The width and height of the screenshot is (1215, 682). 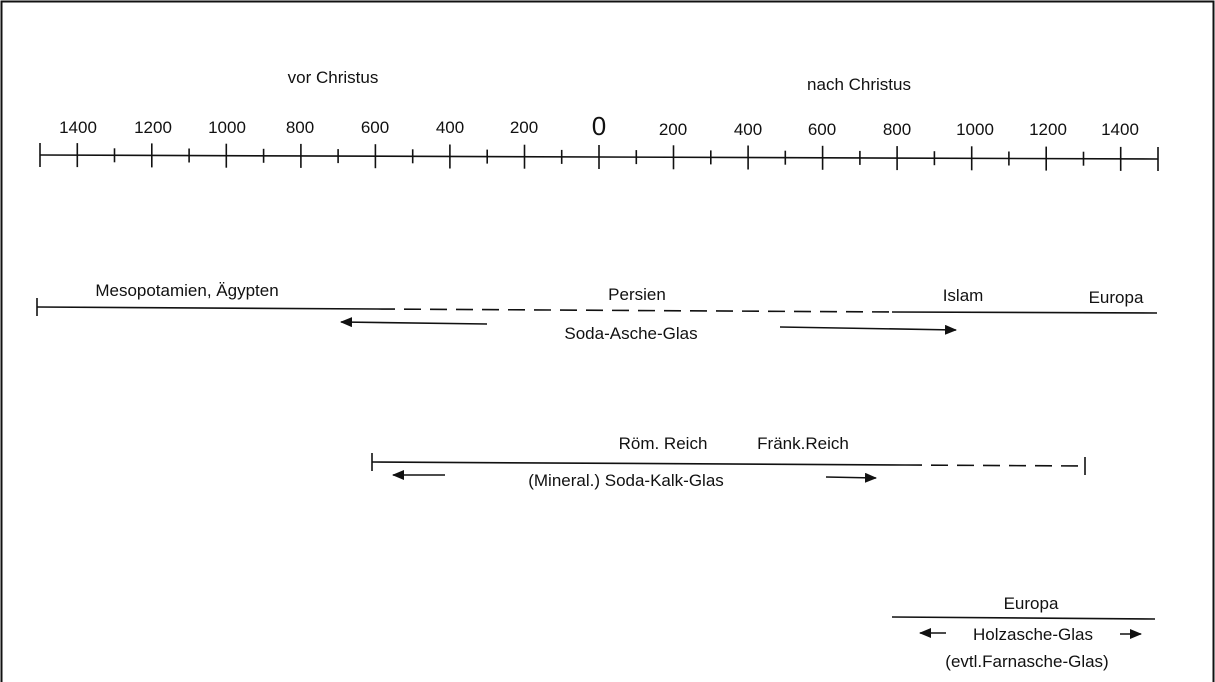 I want to click on tick-label-ad-1000: 1000, so click(x=975, y=129).